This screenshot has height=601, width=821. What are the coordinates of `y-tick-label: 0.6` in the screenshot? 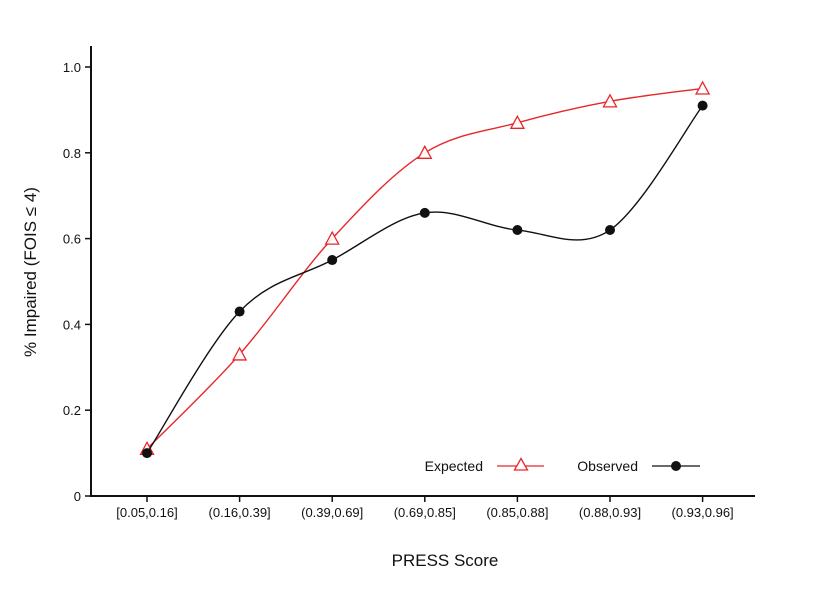 It's located at (72, 239).